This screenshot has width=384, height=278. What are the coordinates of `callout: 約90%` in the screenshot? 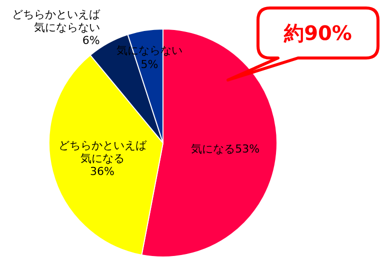 It's located at (303, 44).